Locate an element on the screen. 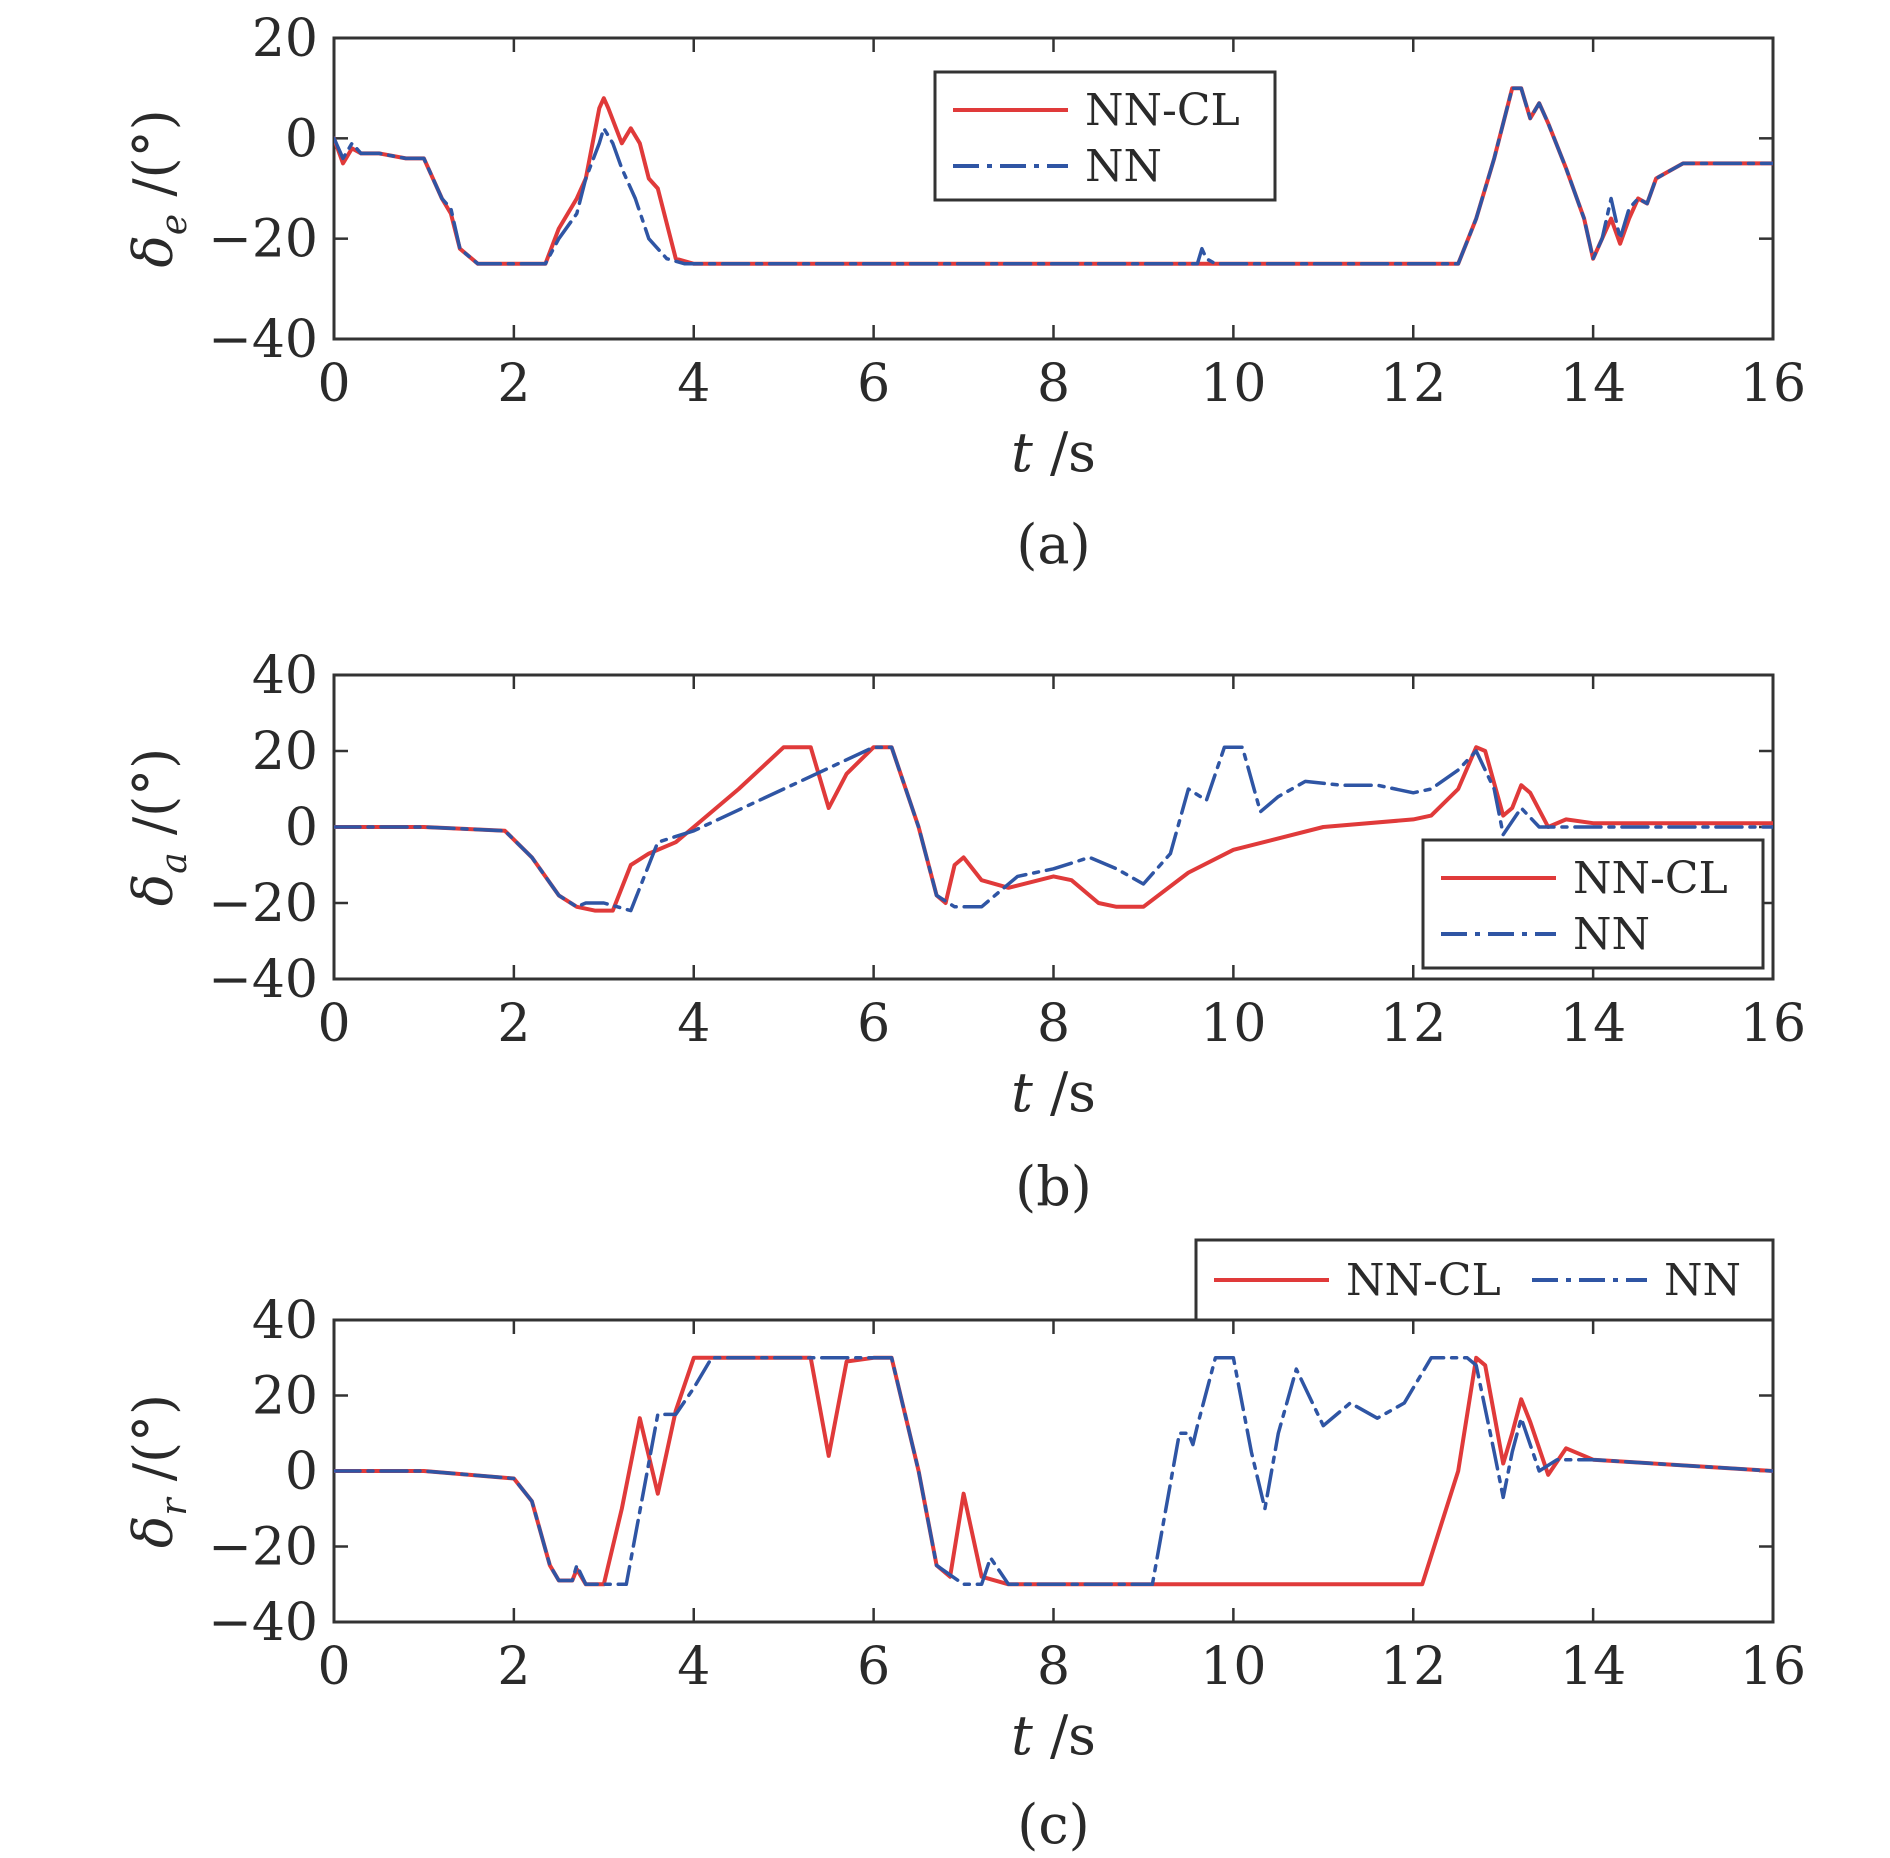 The image size is (1890, 1858). y-axis-label: δr /(°) is located at coordinates (158, 1471).